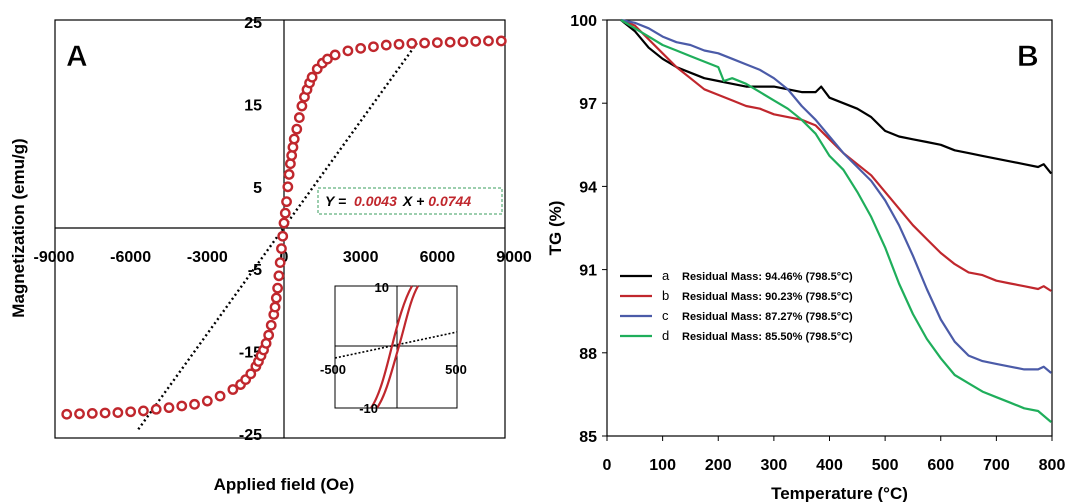 This screenshot has width=1070, height=502. I want to click on legend-text-b: Residual Mass: 90.23% (798.5°C), so click(767, 297).